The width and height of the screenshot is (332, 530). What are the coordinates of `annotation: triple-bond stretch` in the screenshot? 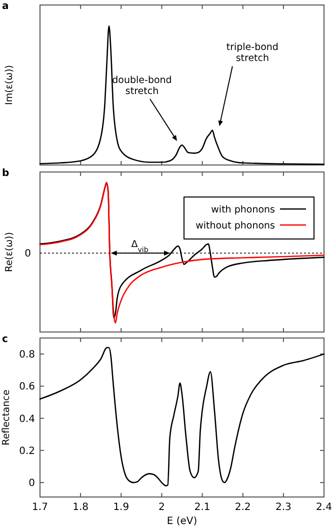 It's located at (252, 53).